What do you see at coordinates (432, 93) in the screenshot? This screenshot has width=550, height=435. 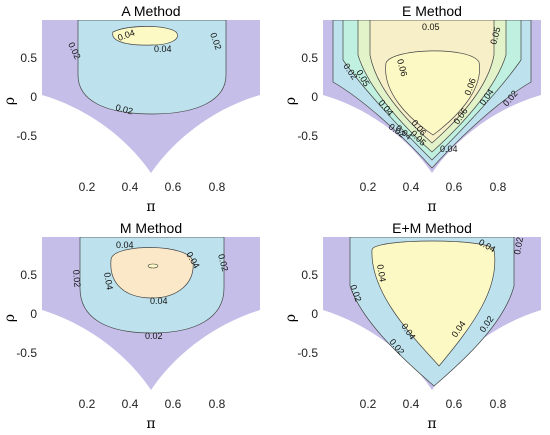 I see `contour-region-peak` at bounding box center [432, 93].